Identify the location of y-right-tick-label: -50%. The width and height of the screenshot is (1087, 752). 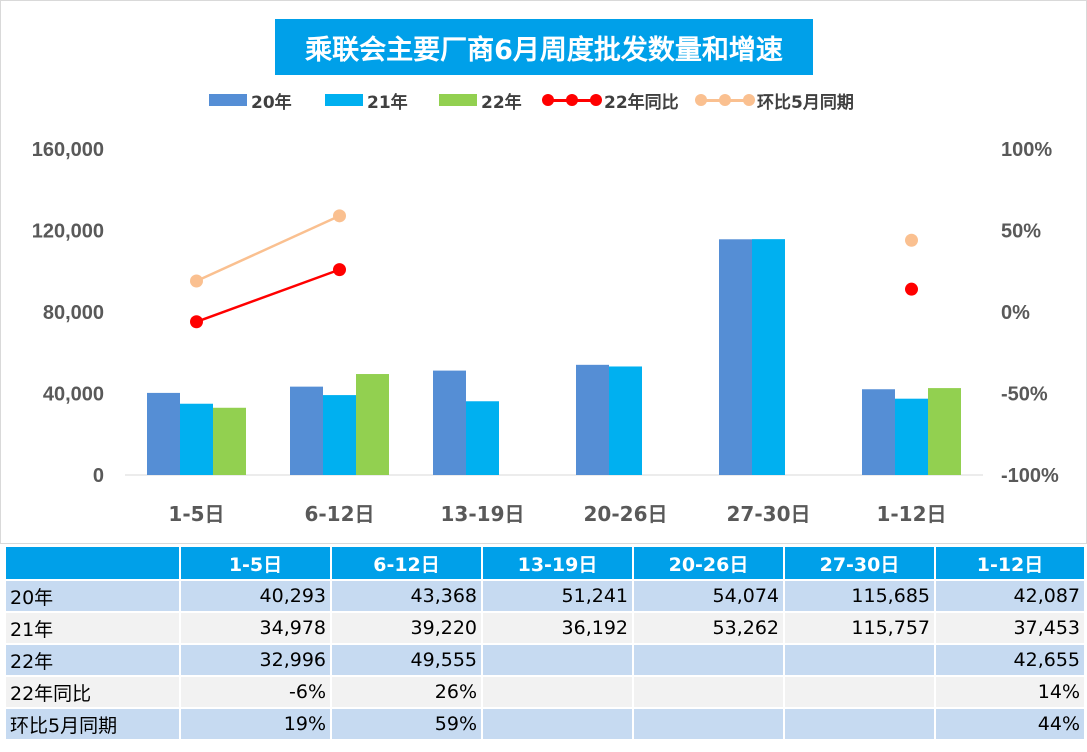
(1024, 395).